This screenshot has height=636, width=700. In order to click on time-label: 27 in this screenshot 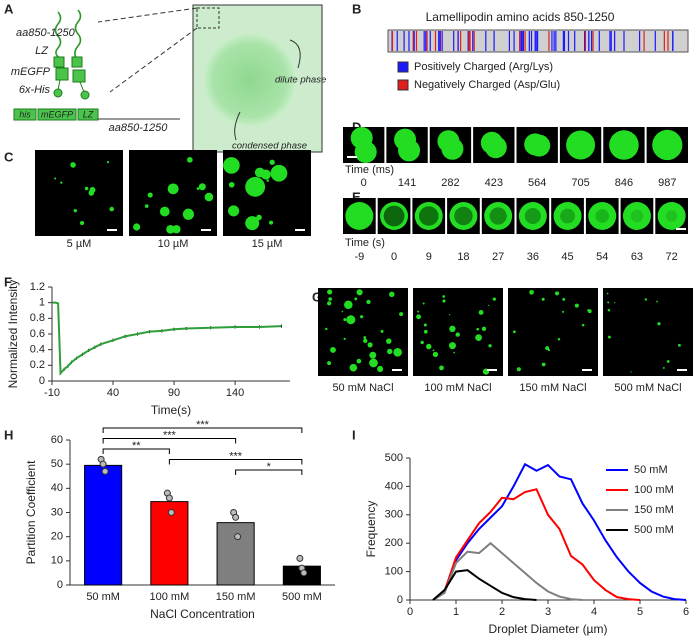, I will do `click(498, 257)`.